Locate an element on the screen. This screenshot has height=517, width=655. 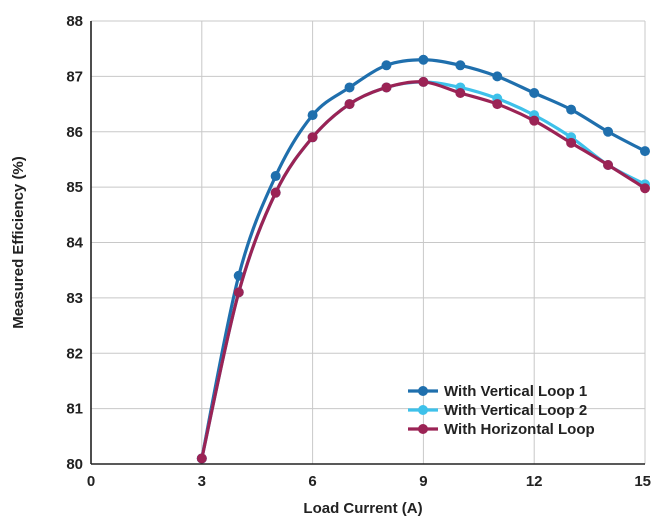
x-tick-label: 3 is located at coordinates (202, 481).